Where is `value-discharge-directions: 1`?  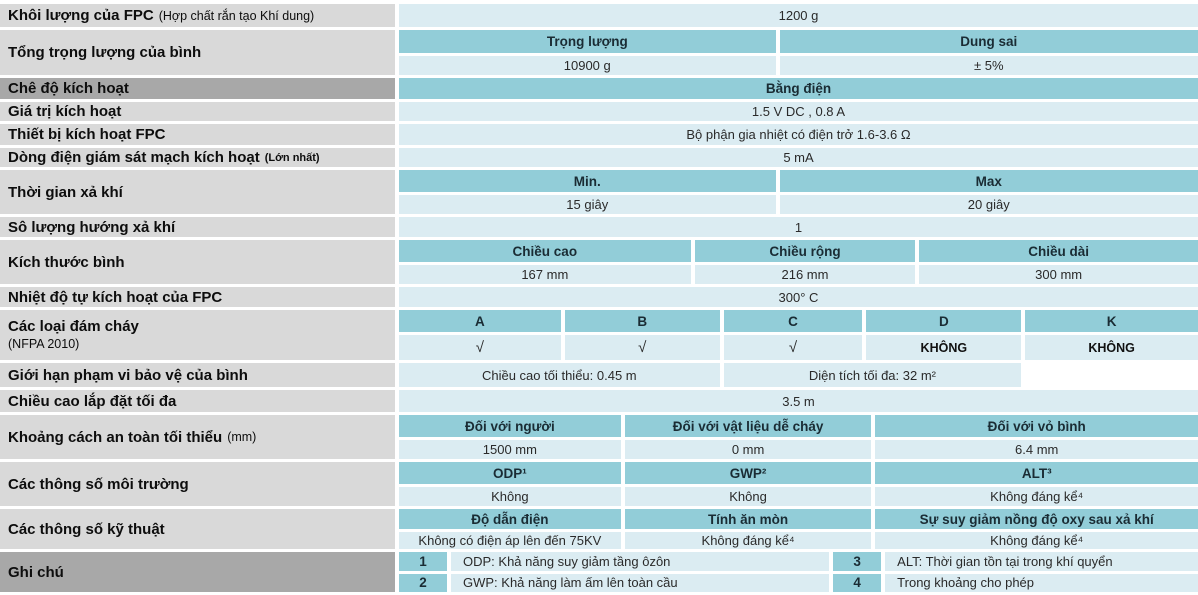 value-discharge-directions: 1 is located at coordinates (798, 227).